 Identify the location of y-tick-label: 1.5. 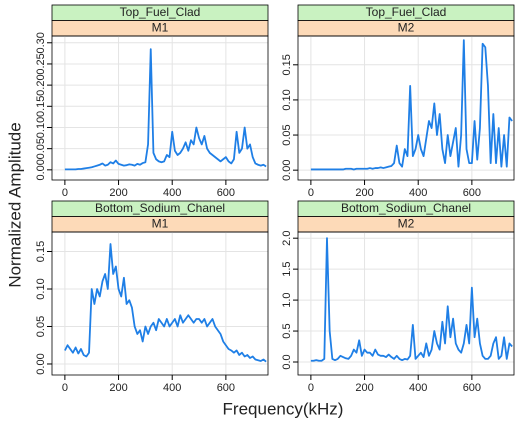
(287, 268).